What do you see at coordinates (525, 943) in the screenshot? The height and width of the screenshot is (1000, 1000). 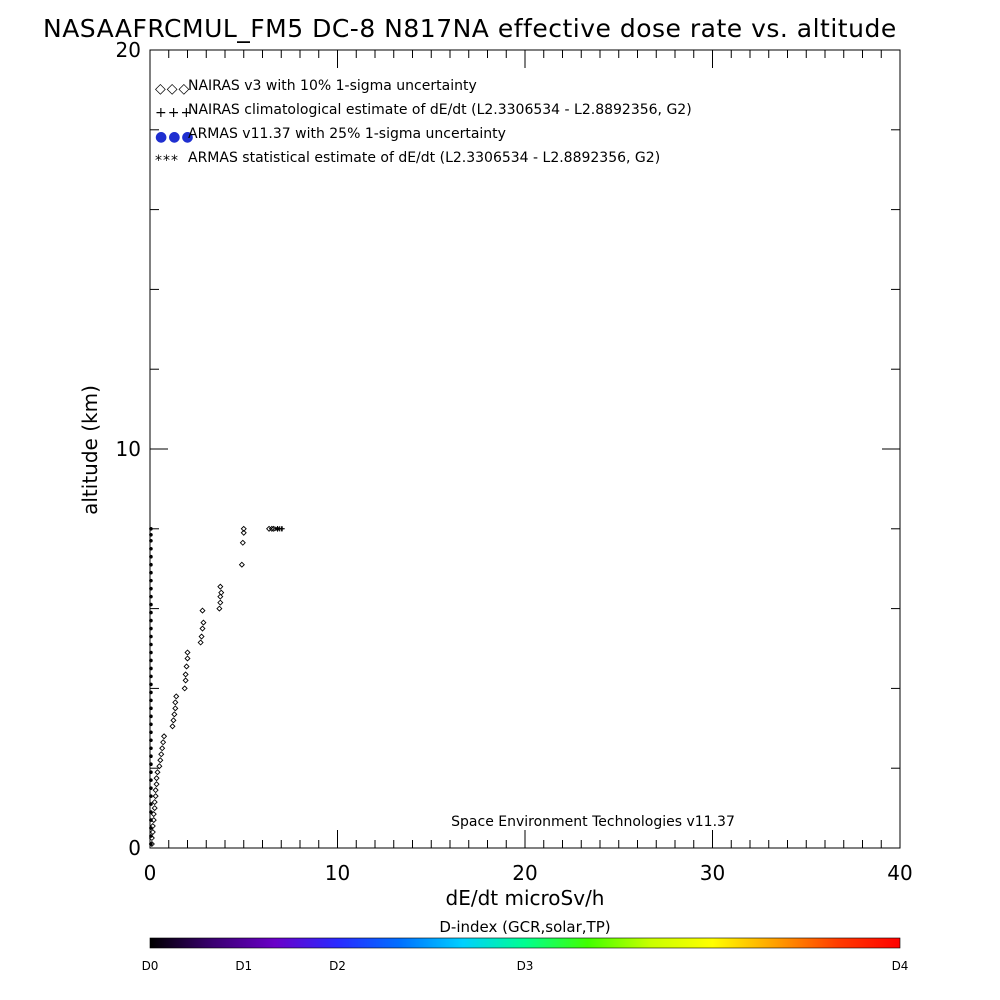 I see `colorbar` at bounding box center [525, 943].